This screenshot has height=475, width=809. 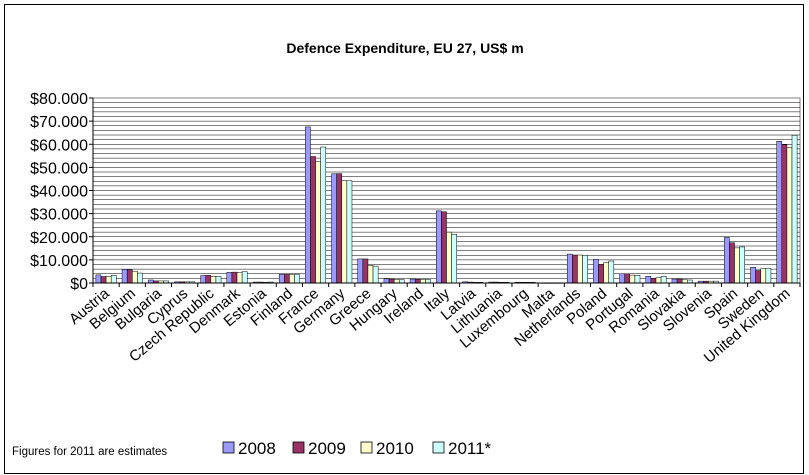 What do you see at coordinates (59, 99) in the screenshot?
I see `y-tick-label: $80.000` at bounding box center [59, 99].